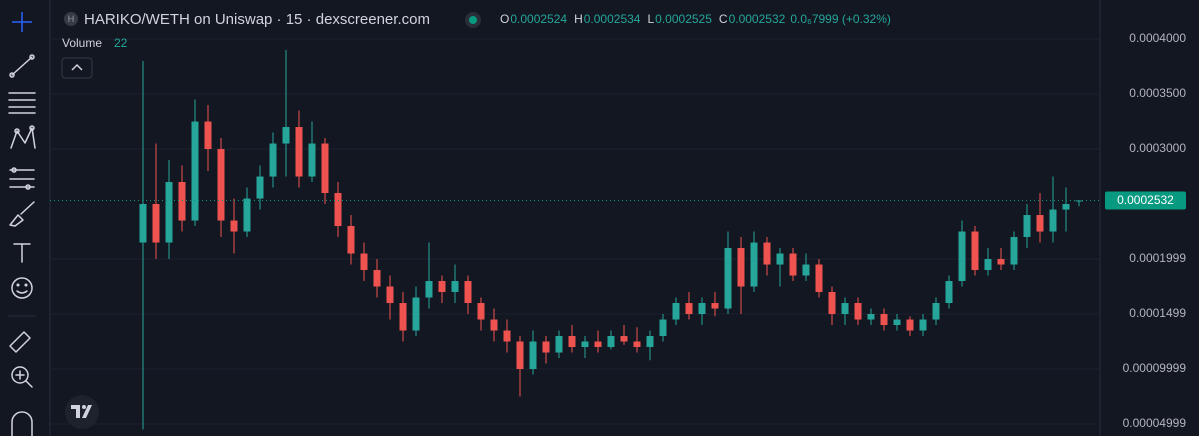 The width and height of the screenshot is (1199, 436). I want to click on collapse-icon, so click(77, 67).